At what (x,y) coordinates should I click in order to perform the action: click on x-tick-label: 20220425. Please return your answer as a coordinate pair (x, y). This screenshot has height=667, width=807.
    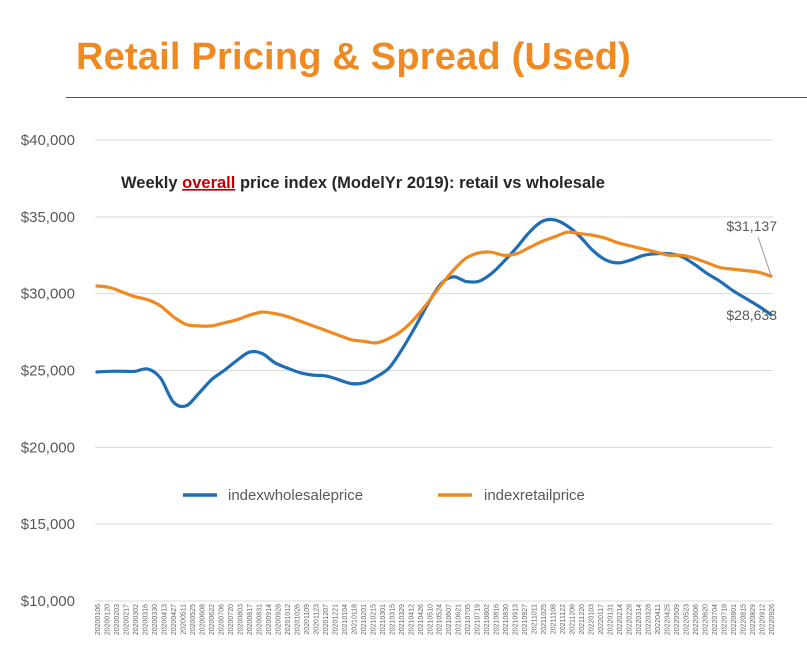
    Looking at the image, I should click on (668, 619).